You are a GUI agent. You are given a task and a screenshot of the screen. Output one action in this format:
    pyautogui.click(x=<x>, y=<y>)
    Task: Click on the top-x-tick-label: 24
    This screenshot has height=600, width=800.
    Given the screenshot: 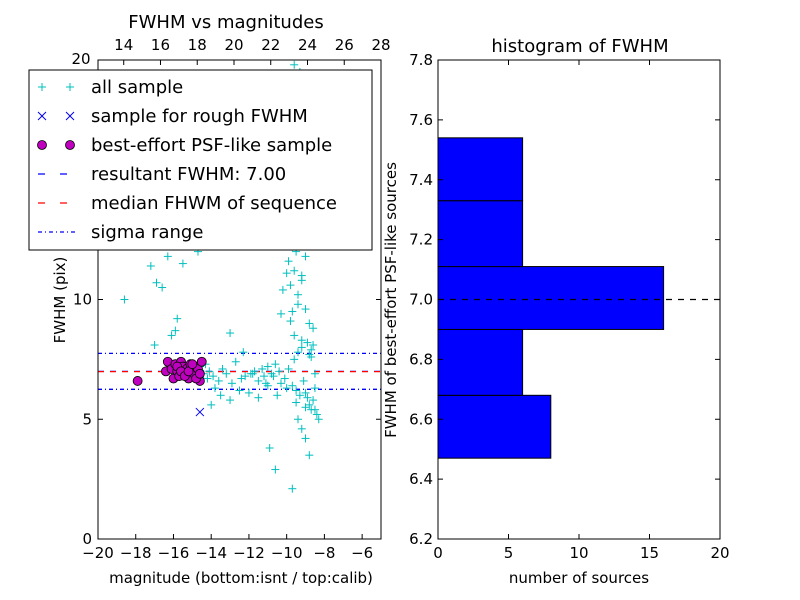 What is the action you would take?
    pyautogui.click(x=307, y=45)
    